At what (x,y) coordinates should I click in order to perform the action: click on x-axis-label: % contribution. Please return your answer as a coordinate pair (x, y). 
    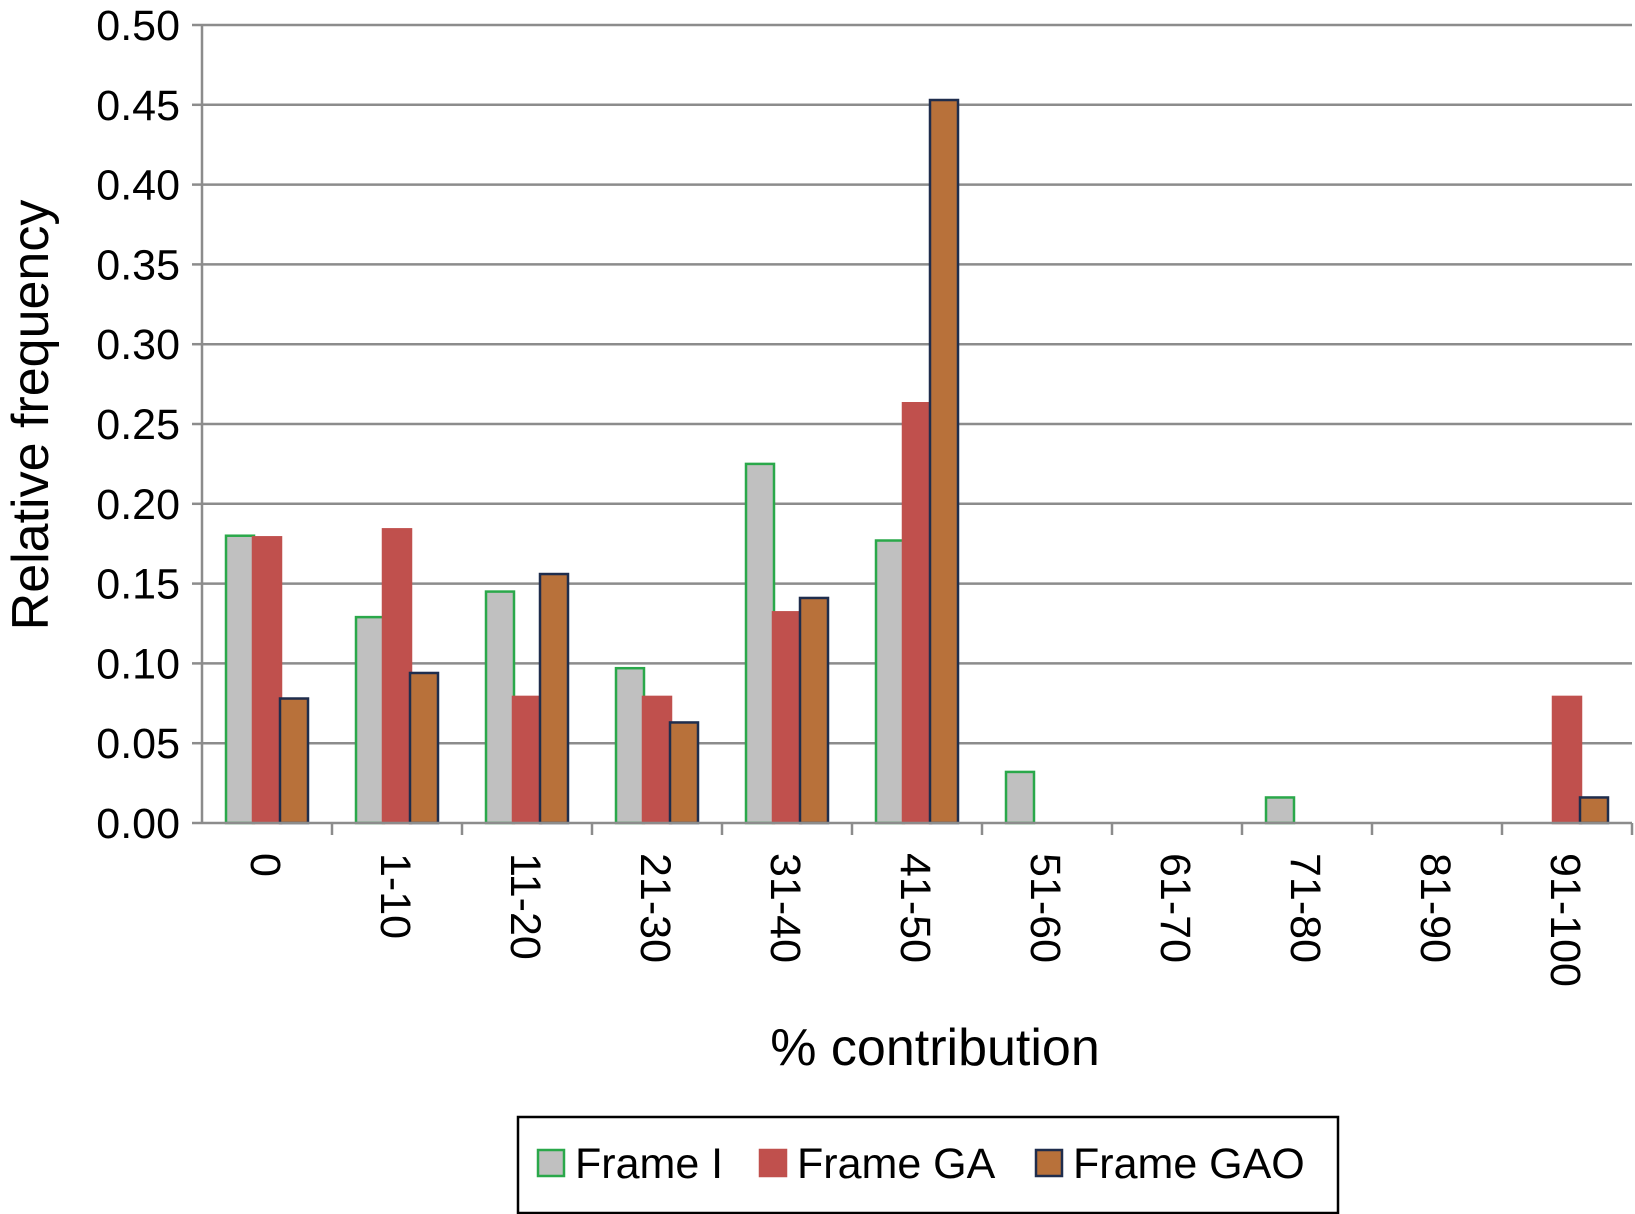
    Looking at the image, I should click on (935, 1048).